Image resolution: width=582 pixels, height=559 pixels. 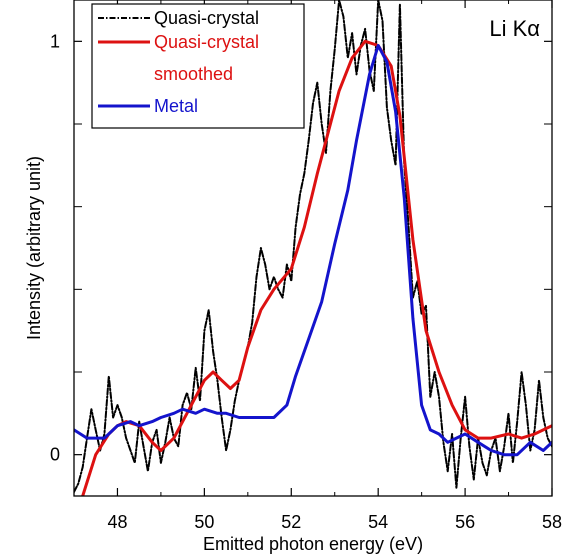 What do you see at coordinates (465, 522) in the screenshot?
I see `x-tick-label: 56` at bounding box center [465, 522].